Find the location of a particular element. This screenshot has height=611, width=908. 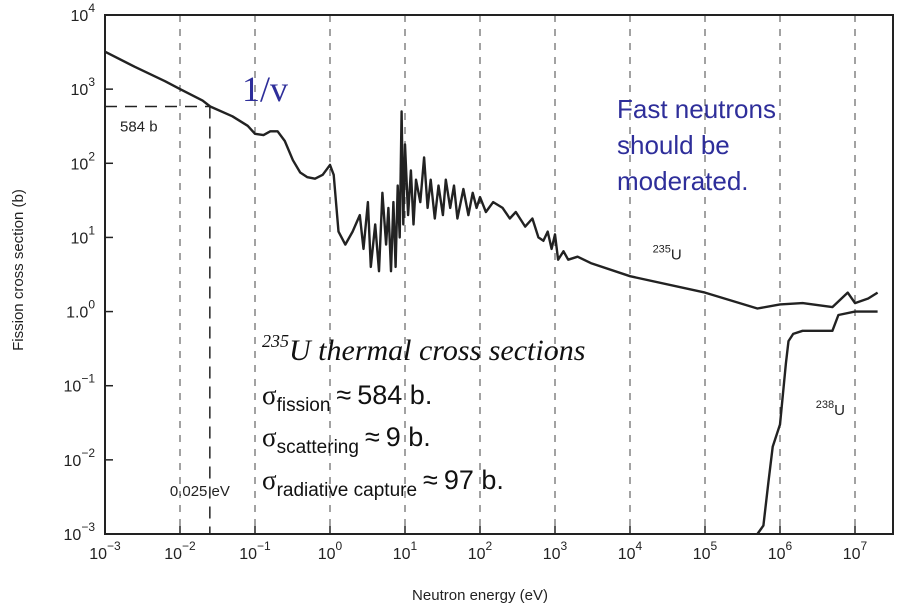

thermal-xs-title: 235U thermal cross sections is located at coordinates (423, 349).